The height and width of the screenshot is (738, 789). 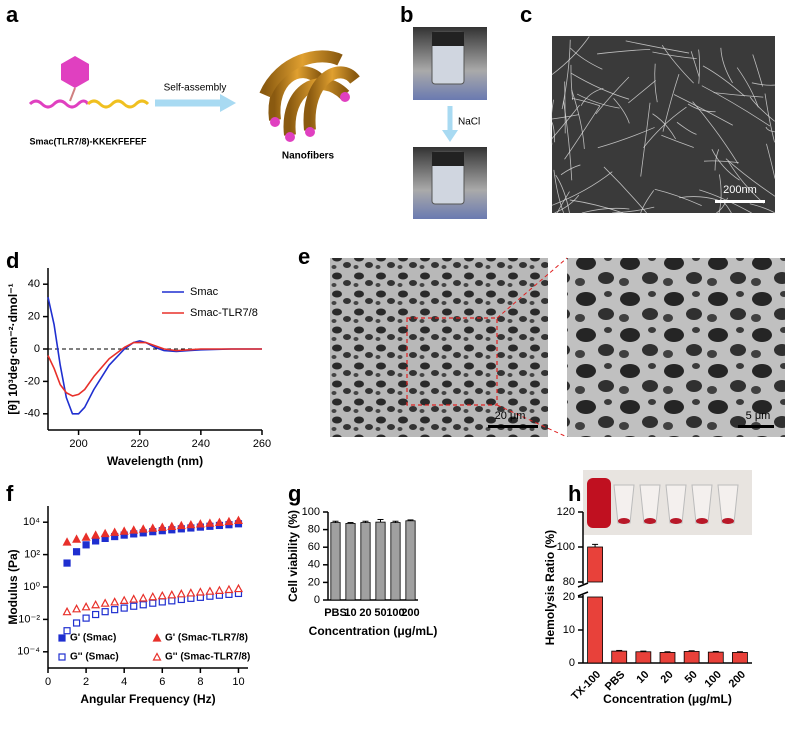 I want to click on tem-fibers, so click(x=663, y=125).